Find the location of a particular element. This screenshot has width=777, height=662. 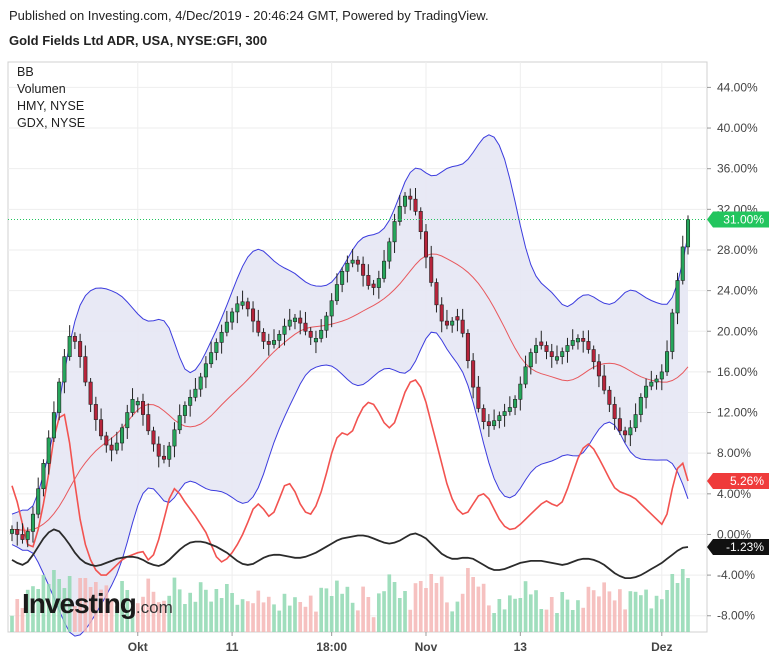

brand-name: Investing is located at coordinates (79, 603).